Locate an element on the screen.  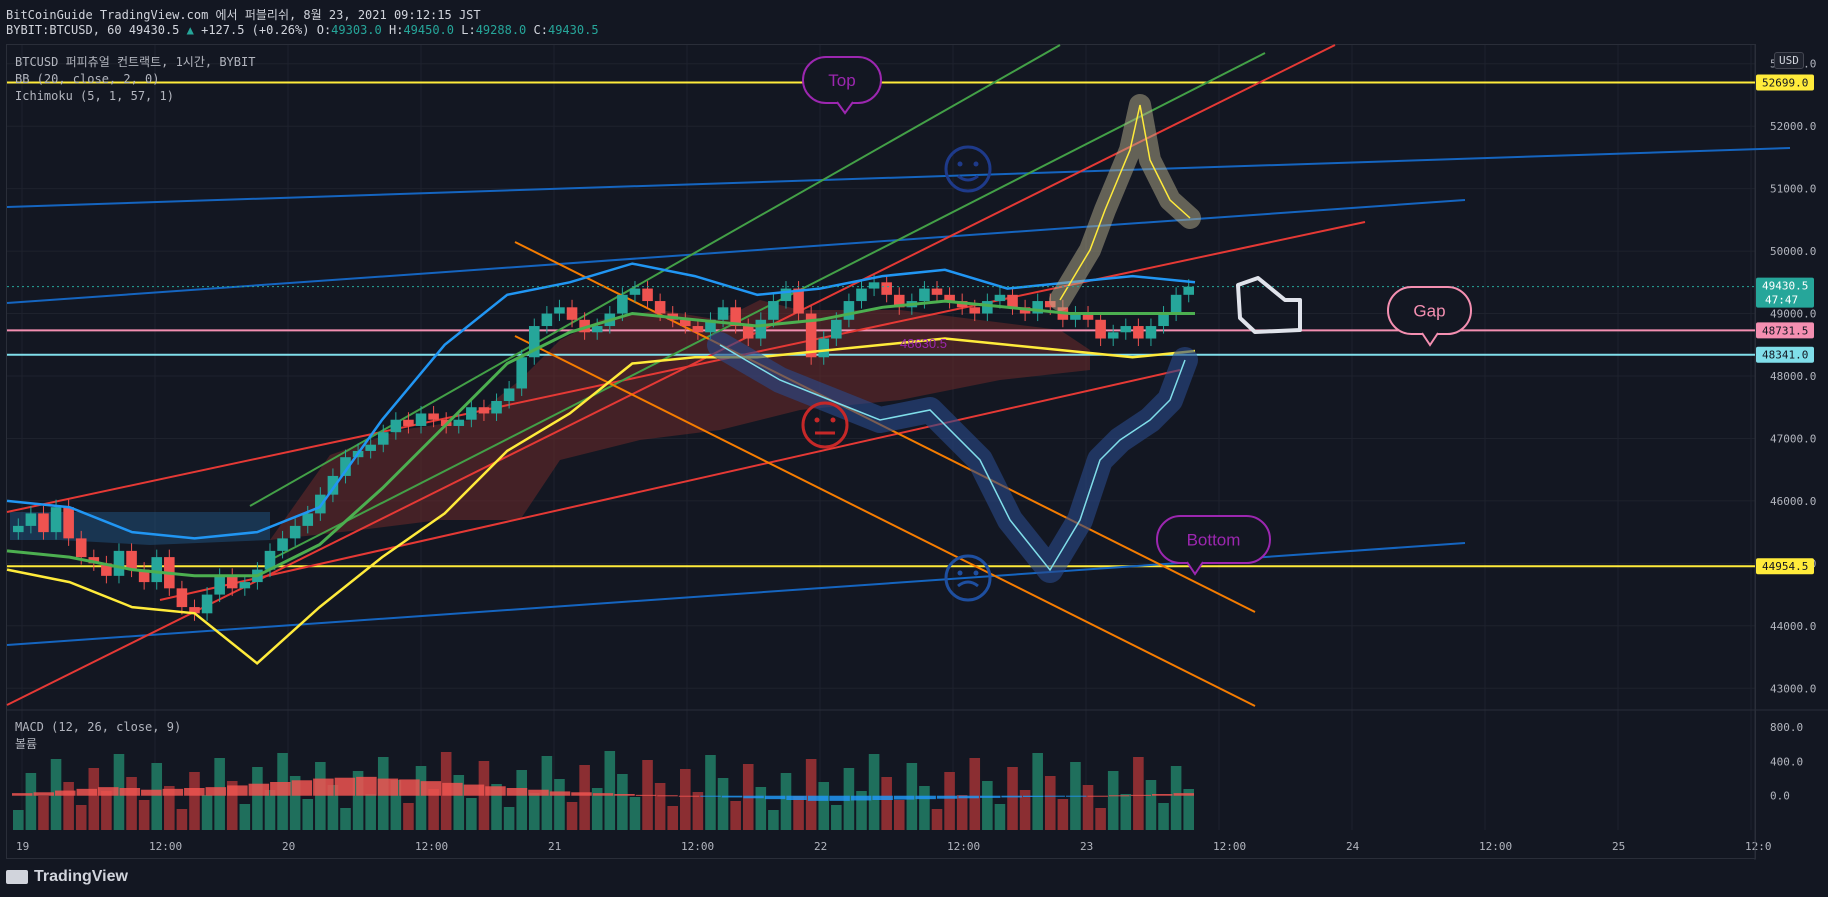
time-tick-label: 22 is located at coordinates (820, 846).